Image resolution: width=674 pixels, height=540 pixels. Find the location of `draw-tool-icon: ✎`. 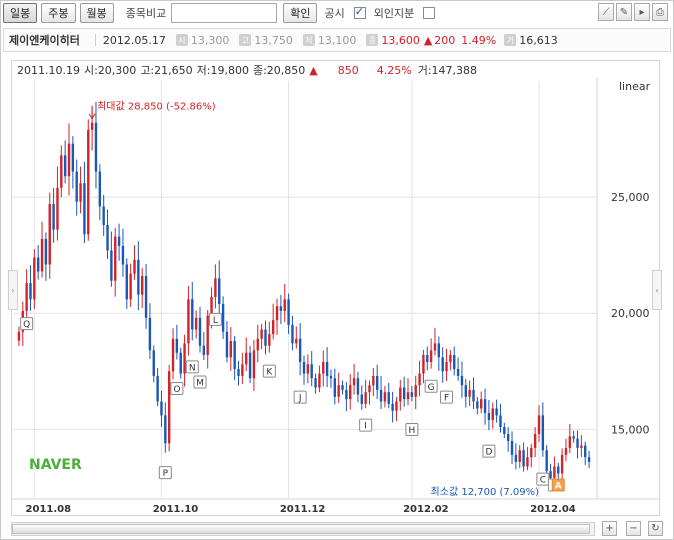

draw-tool-icon: ✎ is located at coordinates (624, 12).